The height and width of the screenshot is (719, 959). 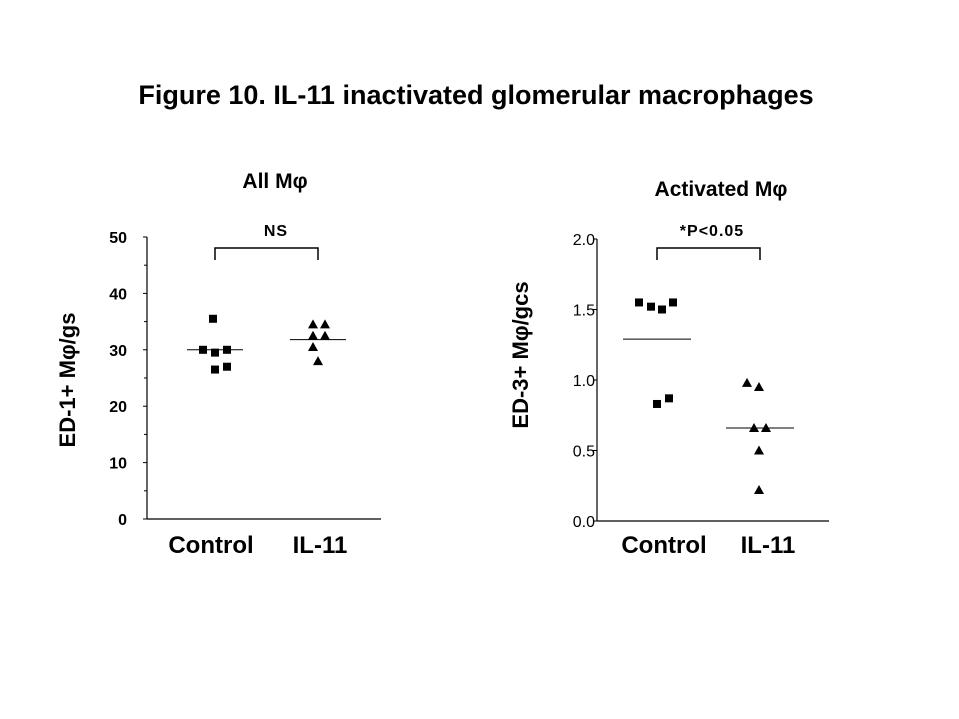 What do you see at coordinates (67, 380) in the screenshot?
I see `y-axis-label-ed1: ED-1+ Mφ/gs` at bounding box center [67, 380].